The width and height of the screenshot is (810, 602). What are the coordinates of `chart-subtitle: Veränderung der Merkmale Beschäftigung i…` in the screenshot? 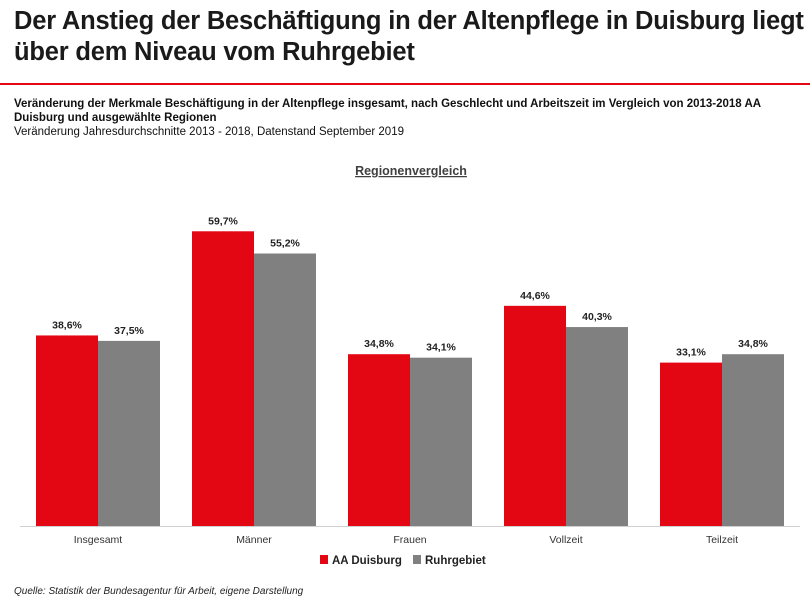 It's located at (387, 111).